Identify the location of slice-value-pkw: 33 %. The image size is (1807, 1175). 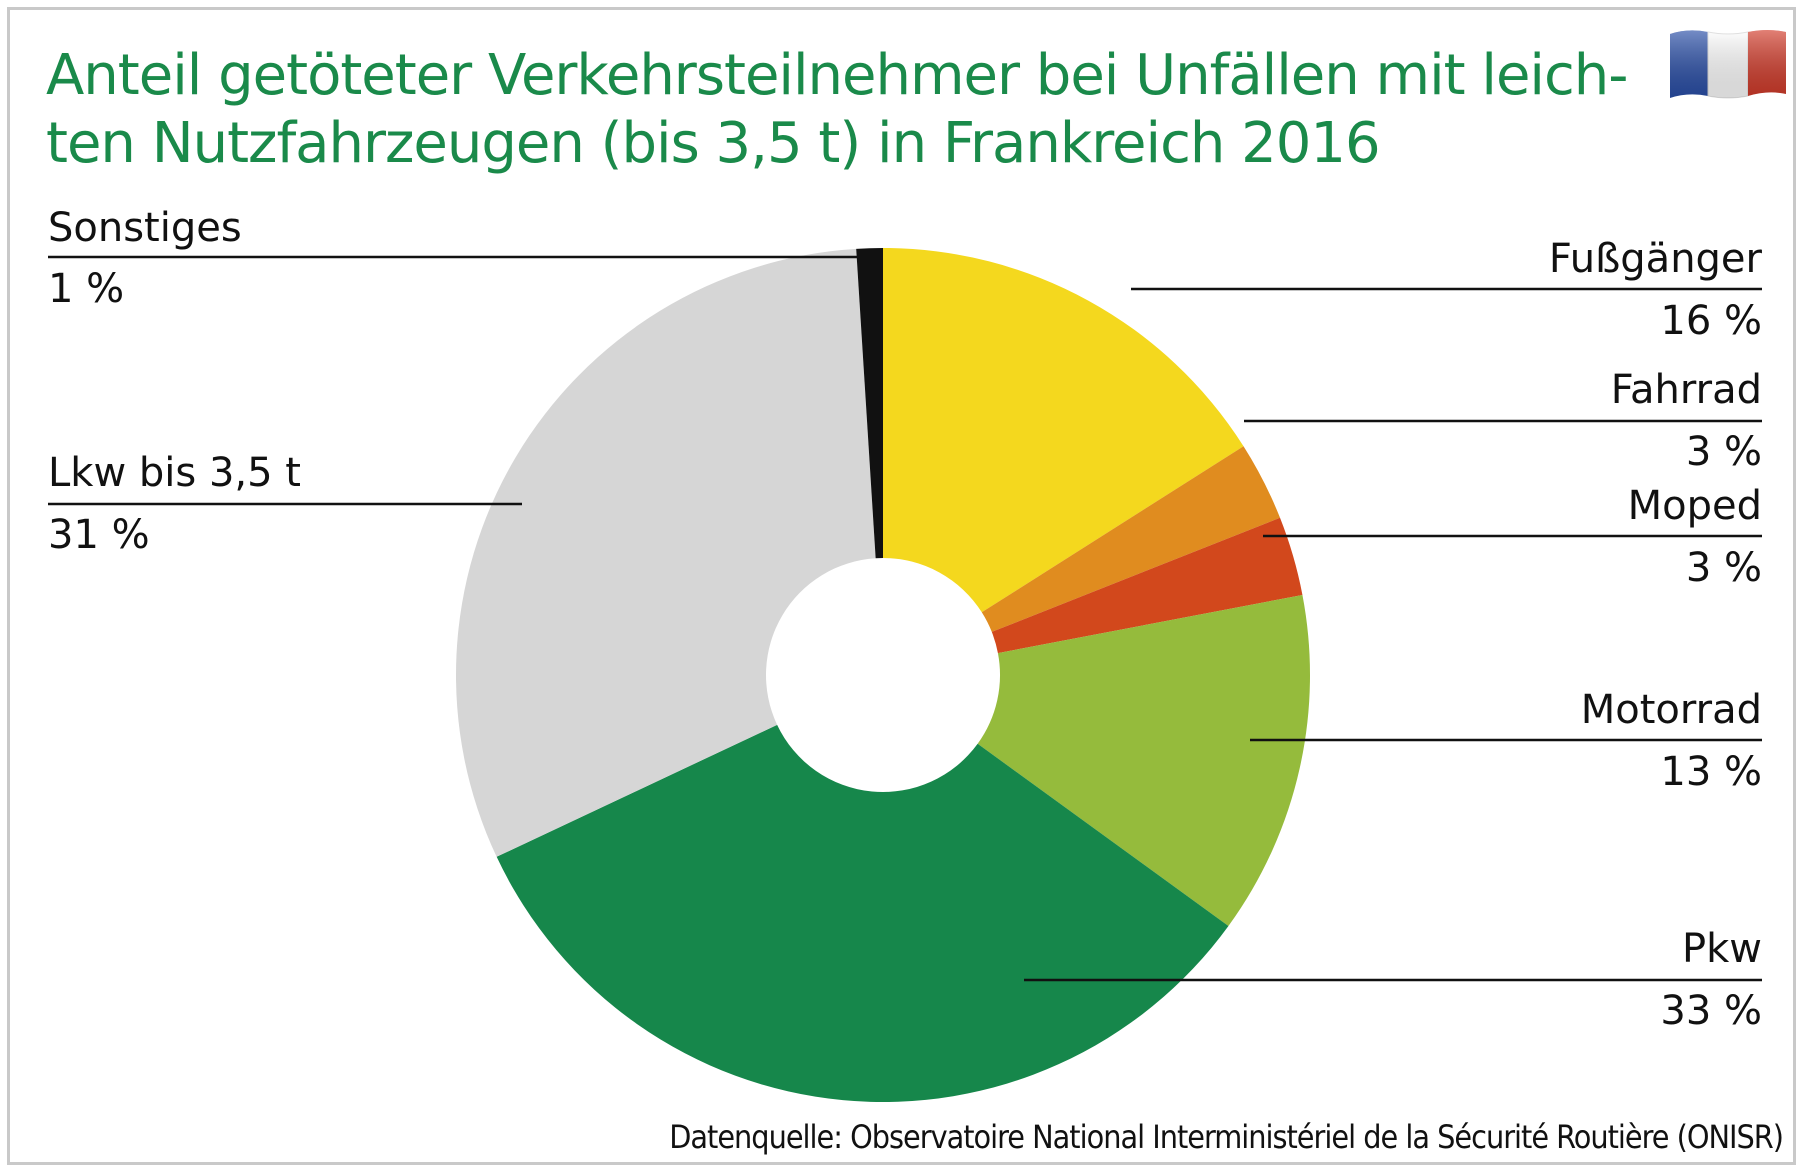
(1711, 1011).